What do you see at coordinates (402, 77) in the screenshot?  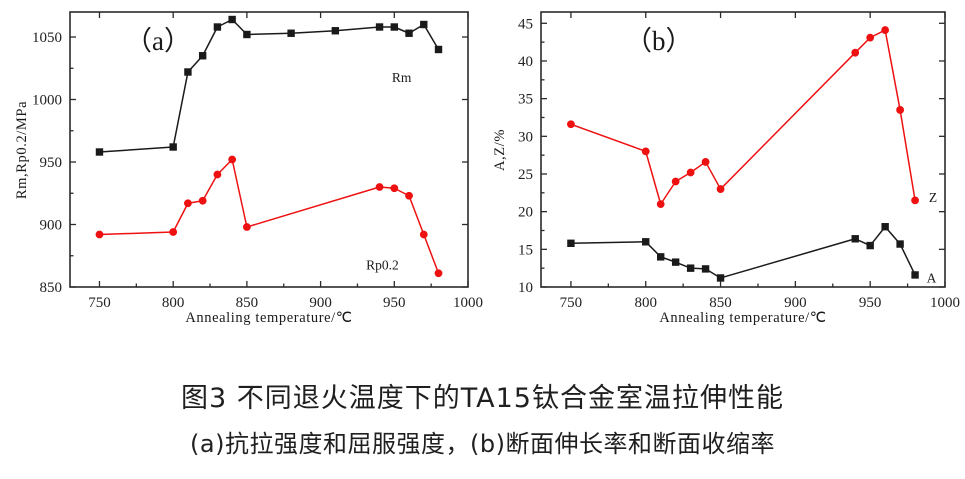 I see `series-label-Rm: Rm` at bounding box center [402, 77].